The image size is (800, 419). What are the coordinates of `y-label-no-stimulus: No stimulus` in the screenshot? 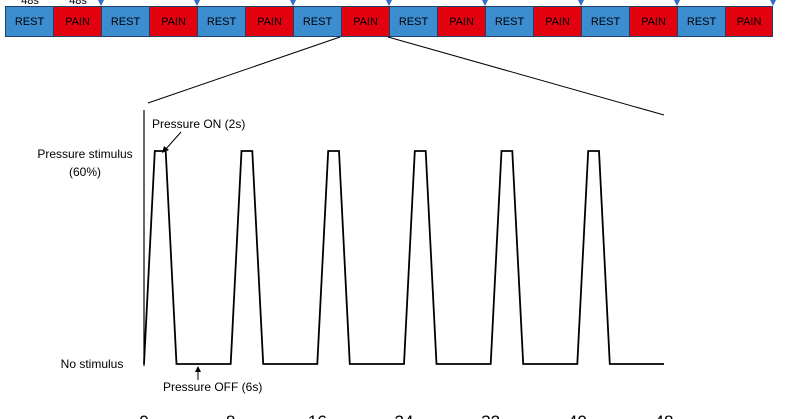 It's located at (92, 364).